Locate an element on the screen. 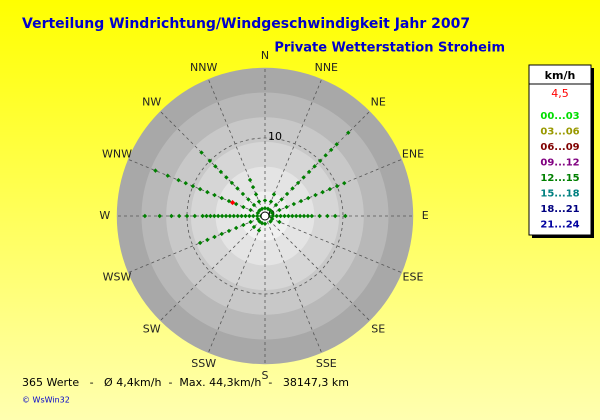 The image size is (600, 420). center is located at coordinates (265, 216).